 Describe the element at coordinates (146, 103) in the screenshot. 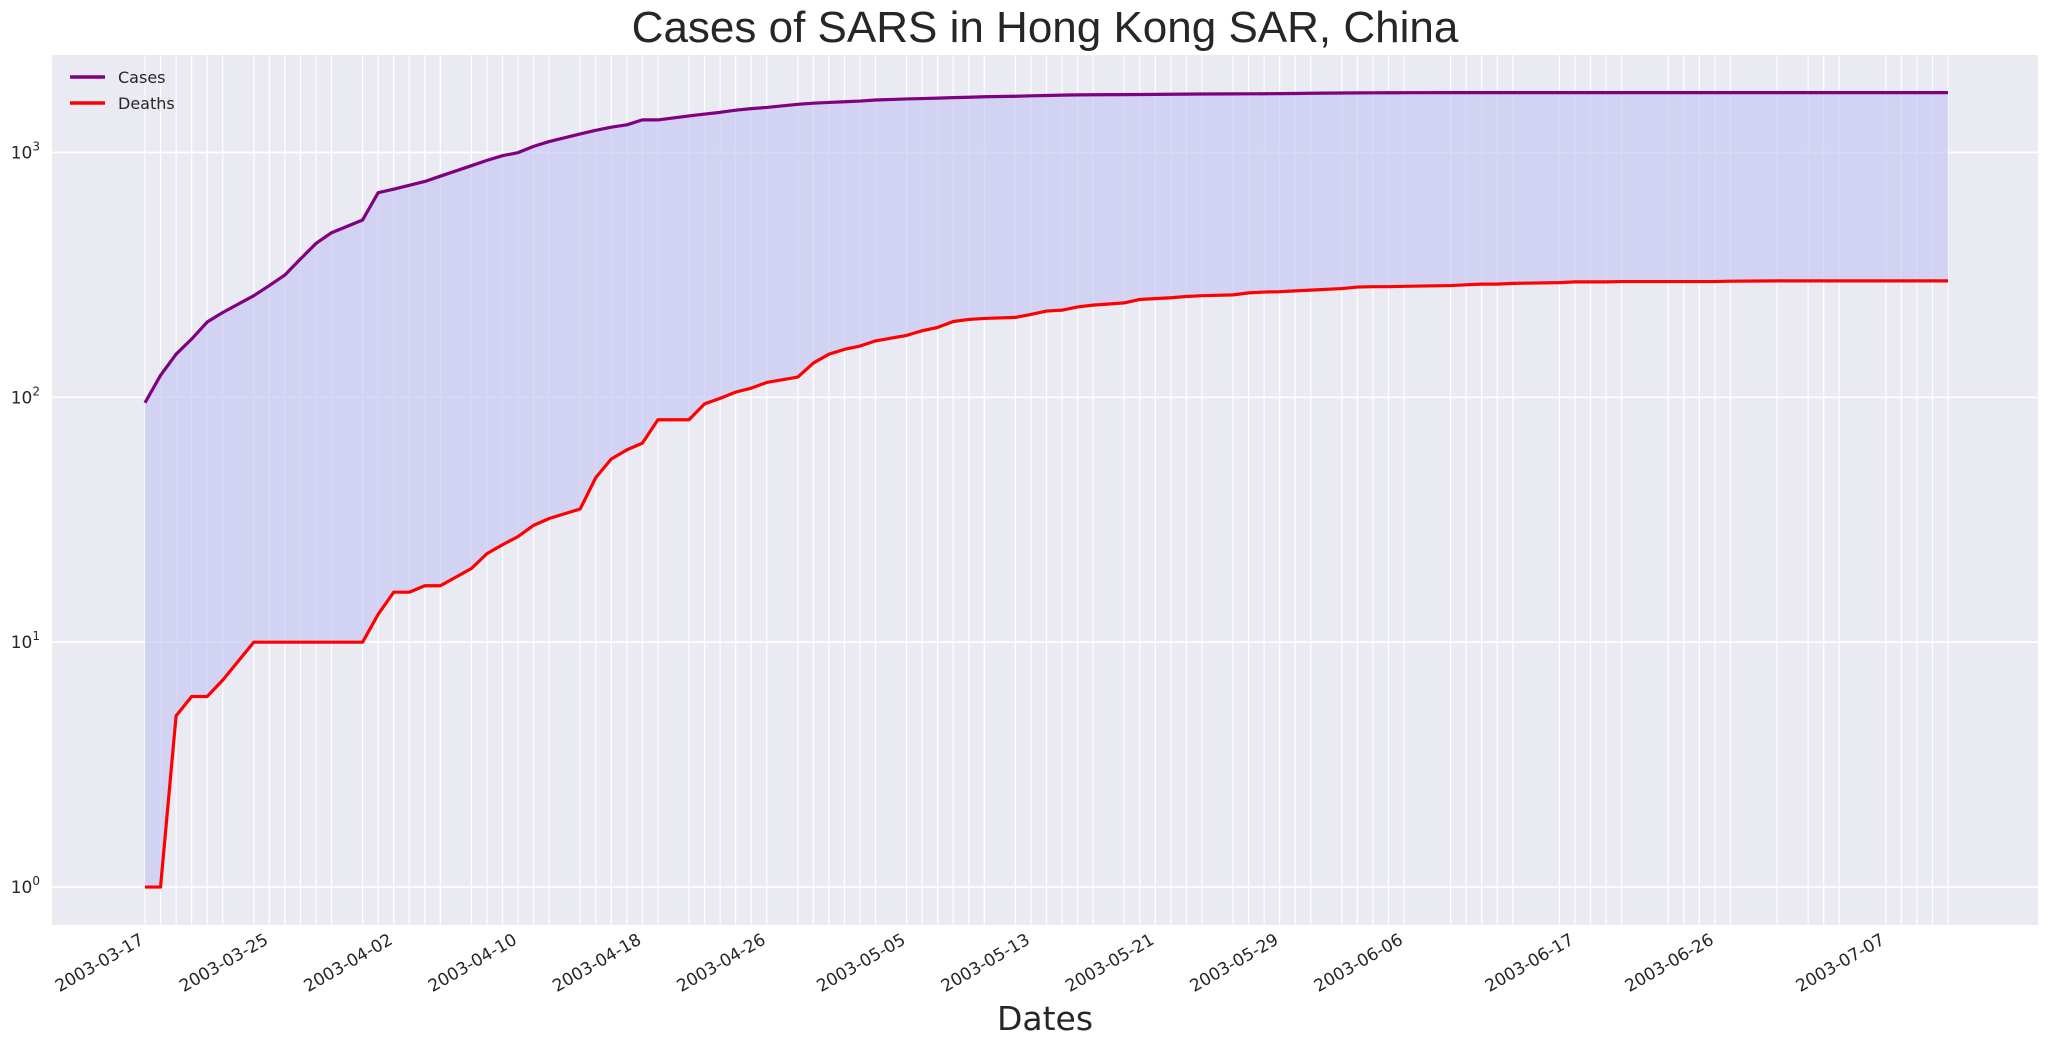

I see `legend-label-deaths: Deaths` at that location.